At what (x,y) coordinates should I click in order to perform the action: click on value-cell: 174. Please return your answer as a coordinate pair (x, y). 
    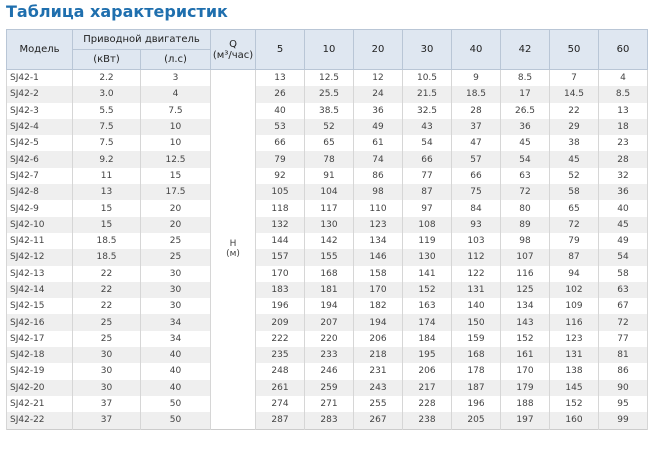
    Looking at the image, I should click on (427, 322).